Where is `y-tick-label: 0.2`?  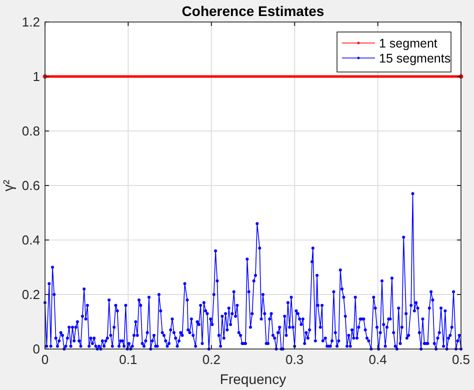 y-tick-label: 0.2 is located at coordinates (31, 294).